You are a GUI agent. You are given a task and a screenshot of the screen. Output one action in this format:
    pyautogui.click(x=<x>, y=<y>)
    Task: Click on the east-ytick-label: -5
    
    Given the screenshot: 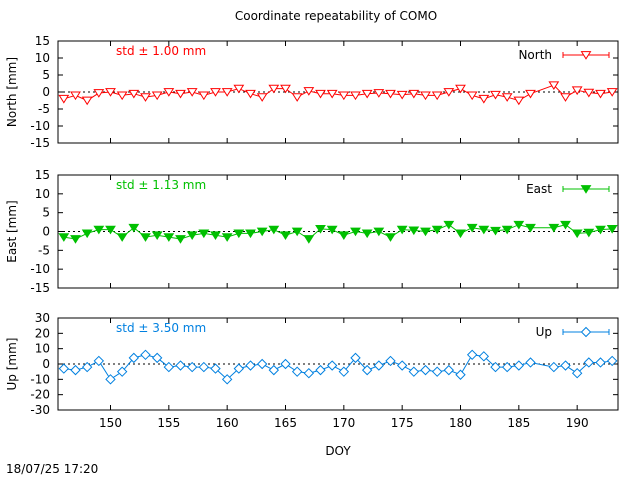 What is the action you would take?
    pyautogui.click(x=44, y=250)
    